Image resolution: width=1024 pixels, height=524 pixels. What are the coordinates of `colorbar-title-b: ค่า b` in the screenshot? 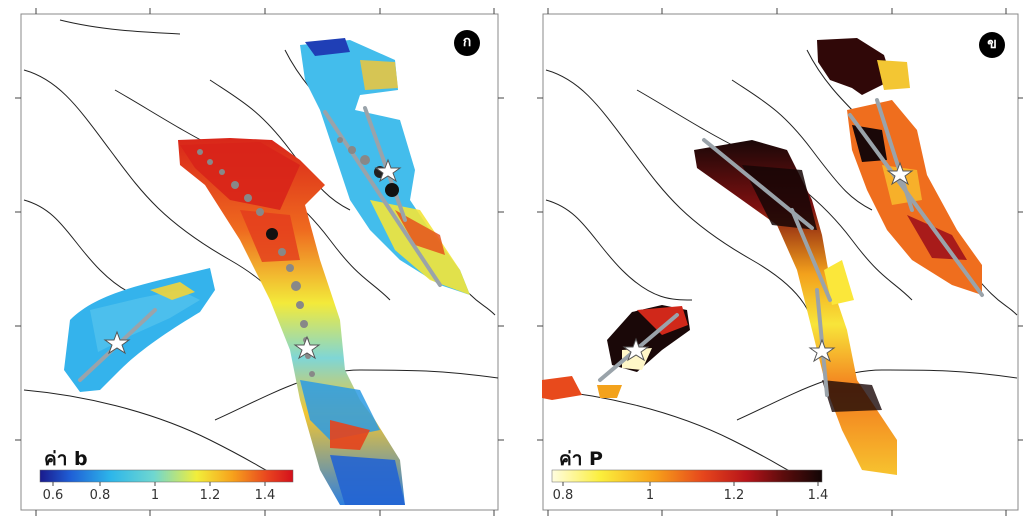 It's located at (66, 459).